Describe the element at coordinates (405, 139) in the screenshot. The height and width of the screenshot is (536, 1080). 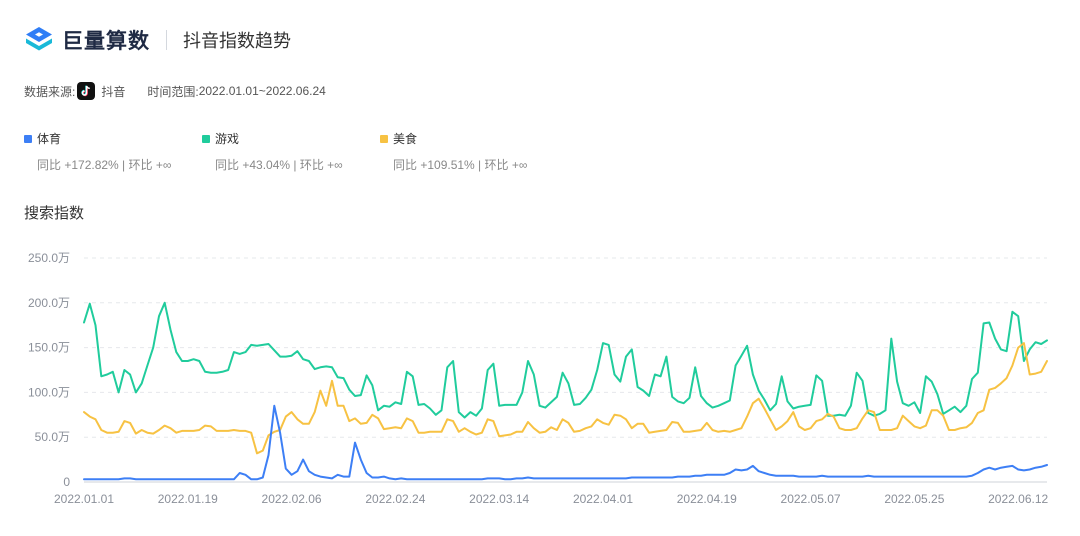
I see `legend-label: 美食` at that location.